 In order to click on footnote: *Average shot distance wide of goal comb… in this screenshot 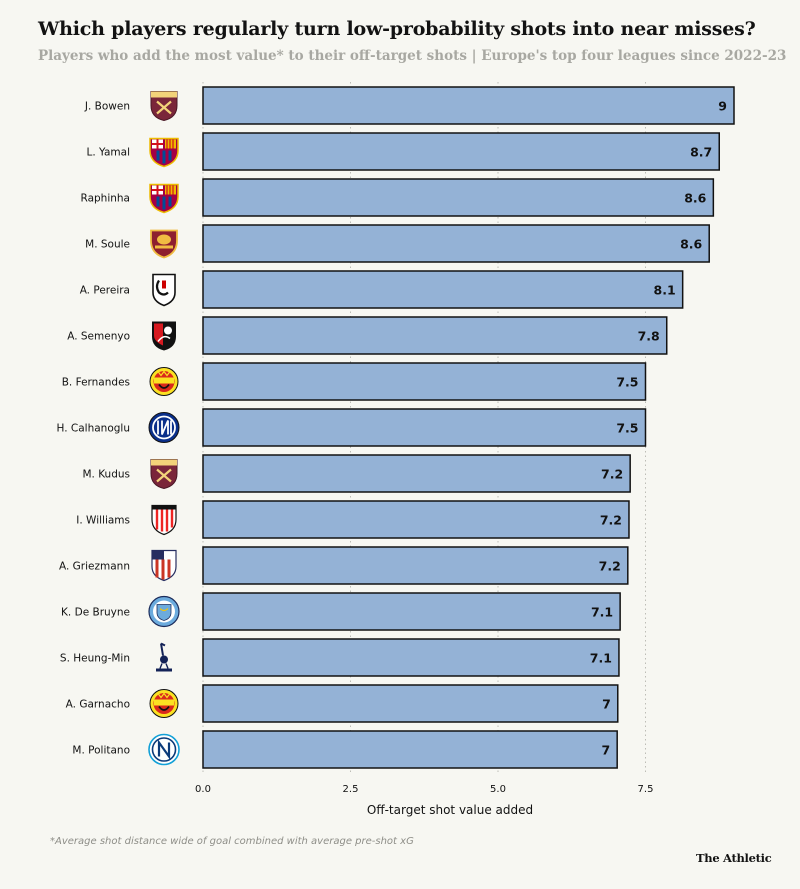, I will do `click(232, 841)`.